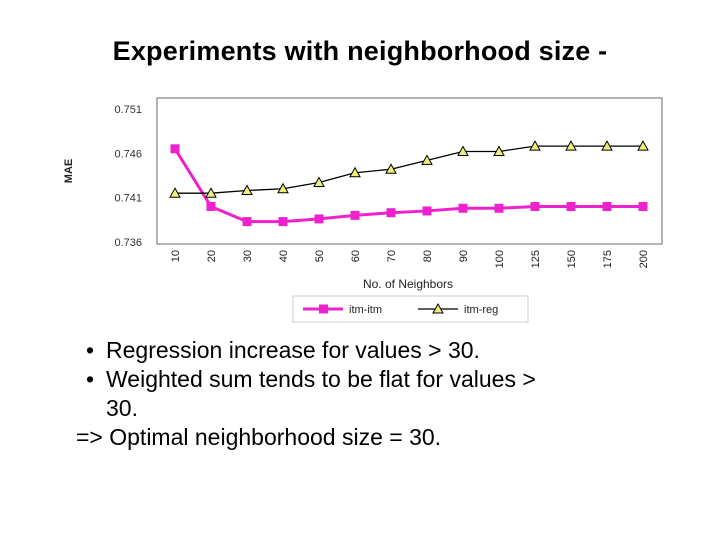 This screenshot has height=540, width=720. Describe the element at coordinates (481, 310) in the screenshot. I see `legend-label-itm-reg: itm-reg` at that location.